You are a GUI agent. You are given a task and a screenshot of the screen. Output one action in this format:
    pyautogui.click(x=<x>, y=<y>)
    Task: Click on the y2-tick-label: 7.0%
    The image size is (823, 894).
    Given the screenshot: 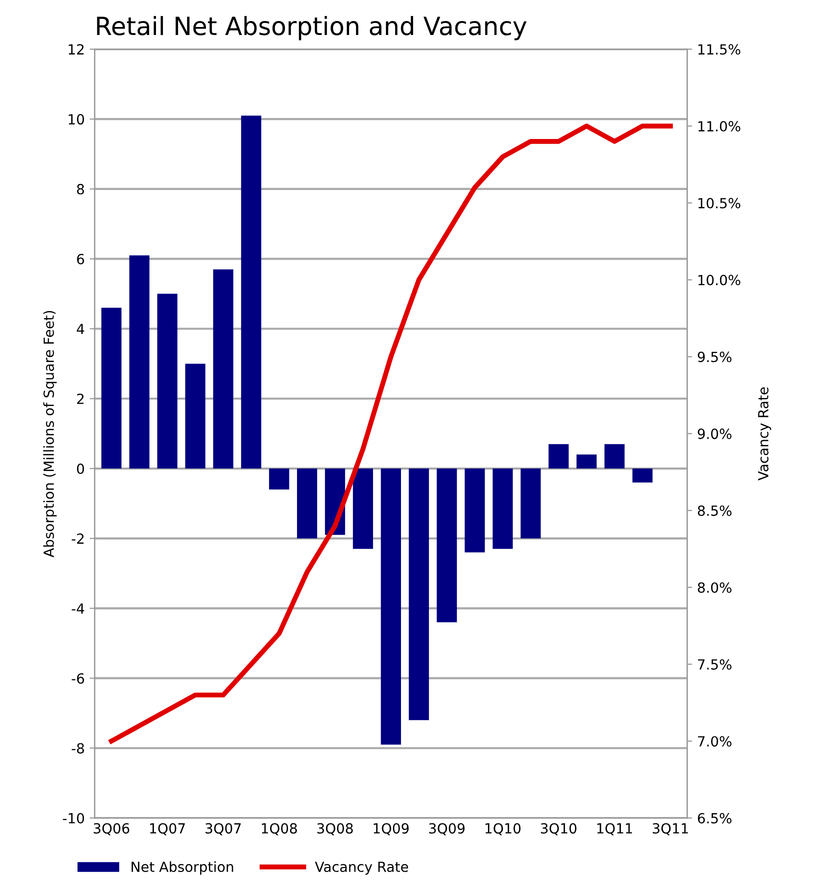 What is the action you would take?
    pyautogui.click(x=715, y=741)
    